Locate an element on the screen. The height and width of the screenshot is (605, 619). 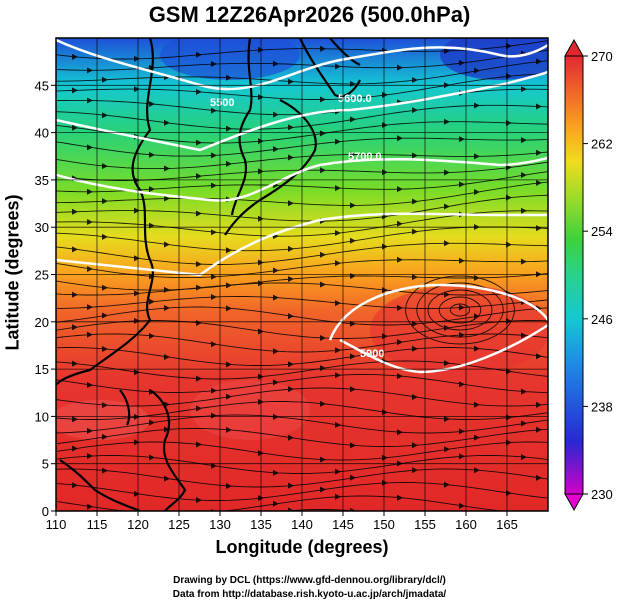
anticyclone-swirl is located at coordinates (460, 310).